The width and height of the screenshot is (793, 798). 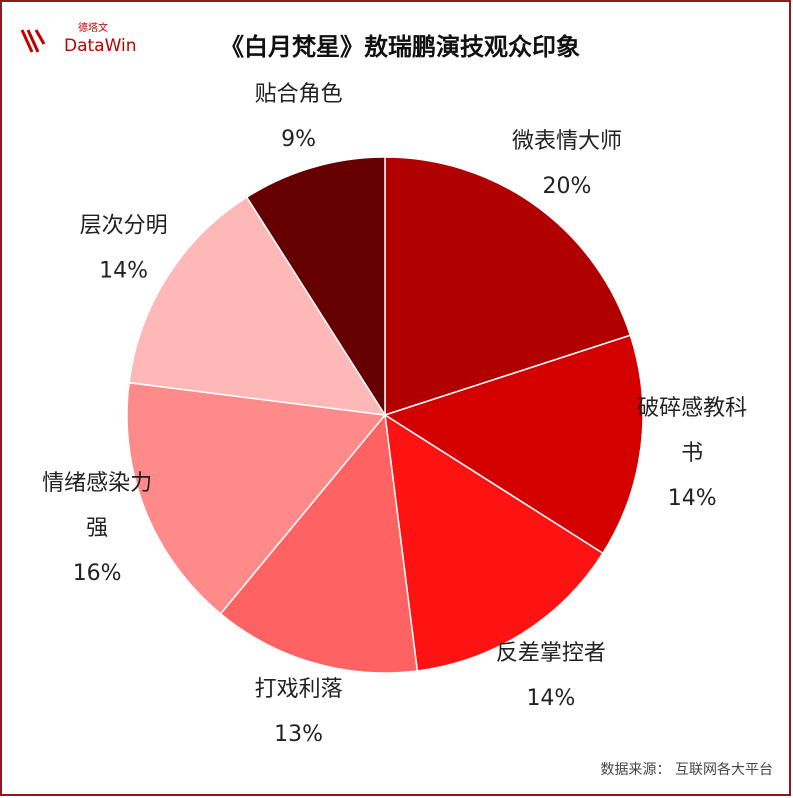 What do you see at coordinates (567, 186) in the screenshot?
I see `value-label: 20%` at bounding box center [567, 186].